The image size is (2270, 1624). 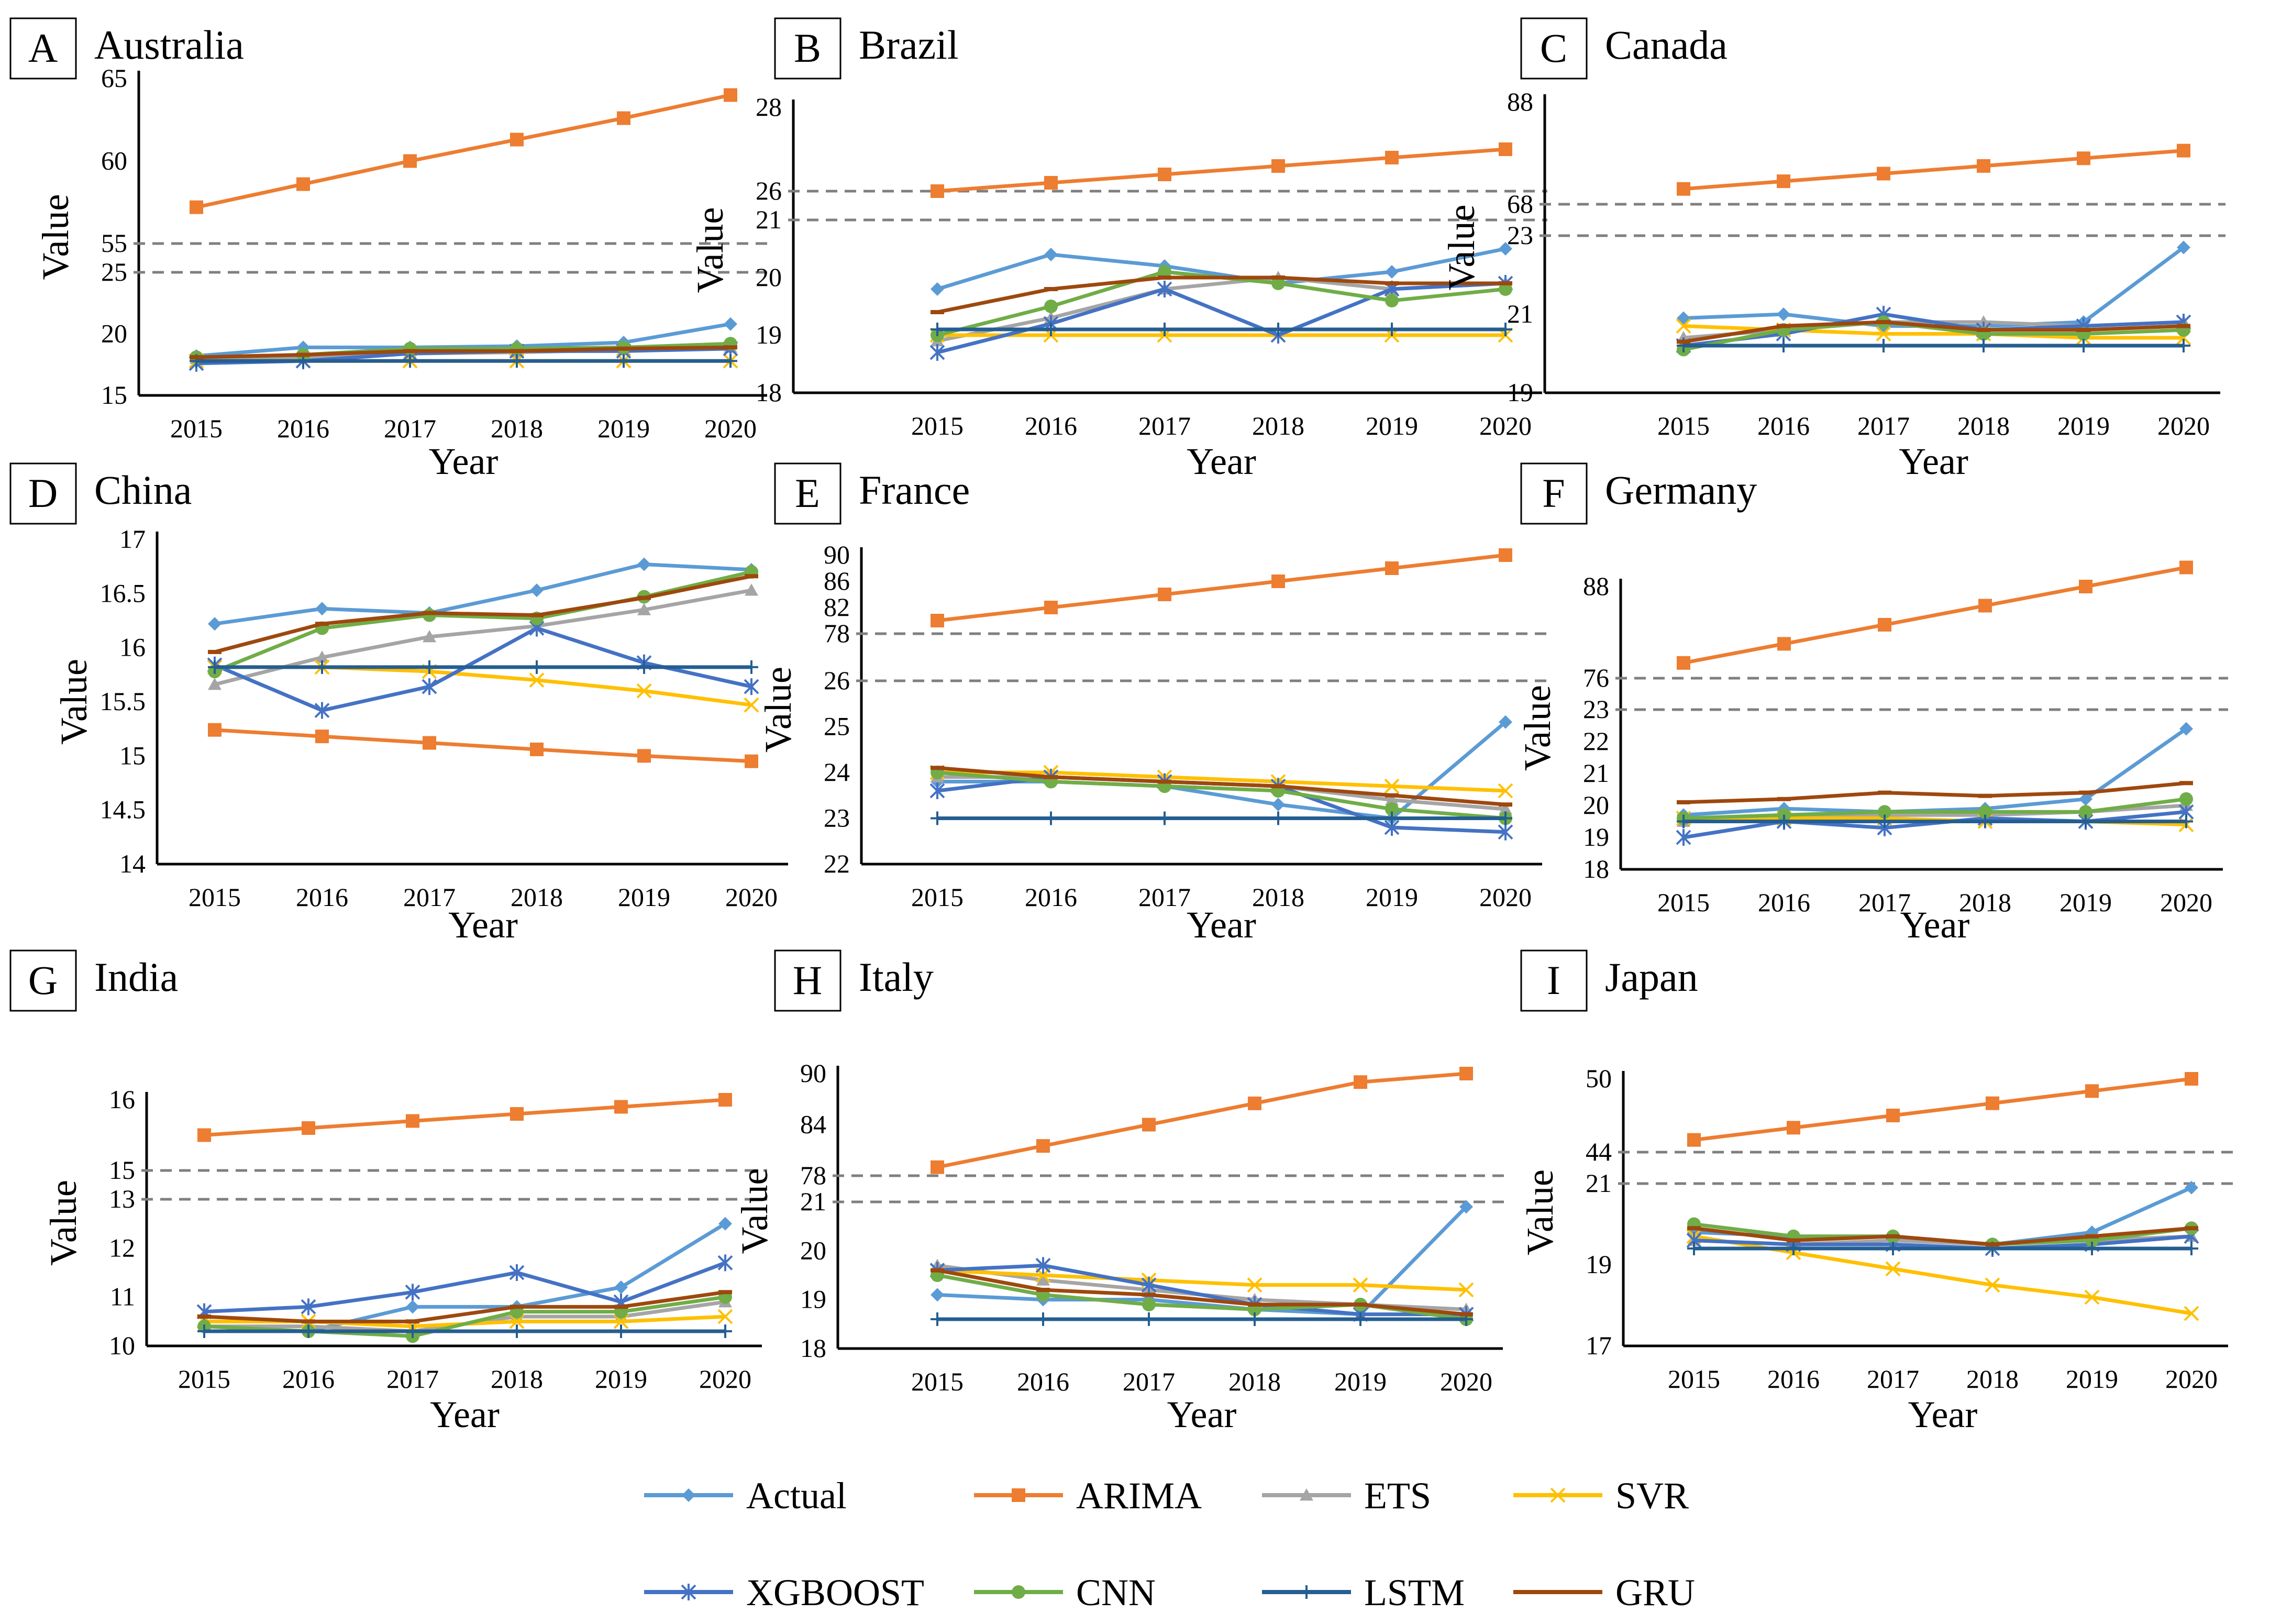 What do you see at coordinates (837, 863) in the screenshot?
I see `y-tick-label: 22` at bounding box center [837, 863].